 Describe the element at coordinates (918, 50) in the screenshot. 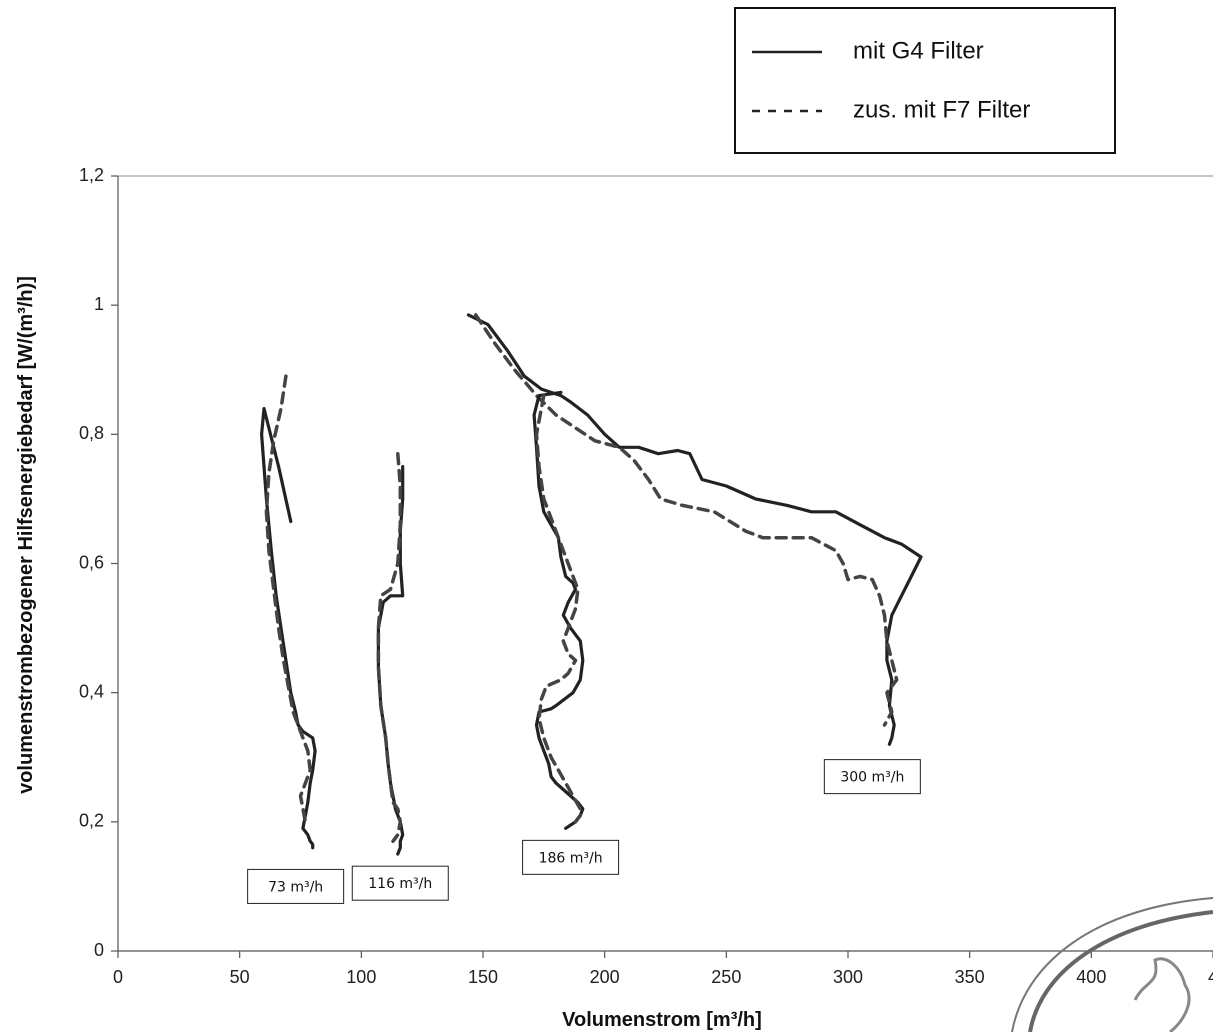

I see `legend-label-g4: mit G4 Filter` at that location.